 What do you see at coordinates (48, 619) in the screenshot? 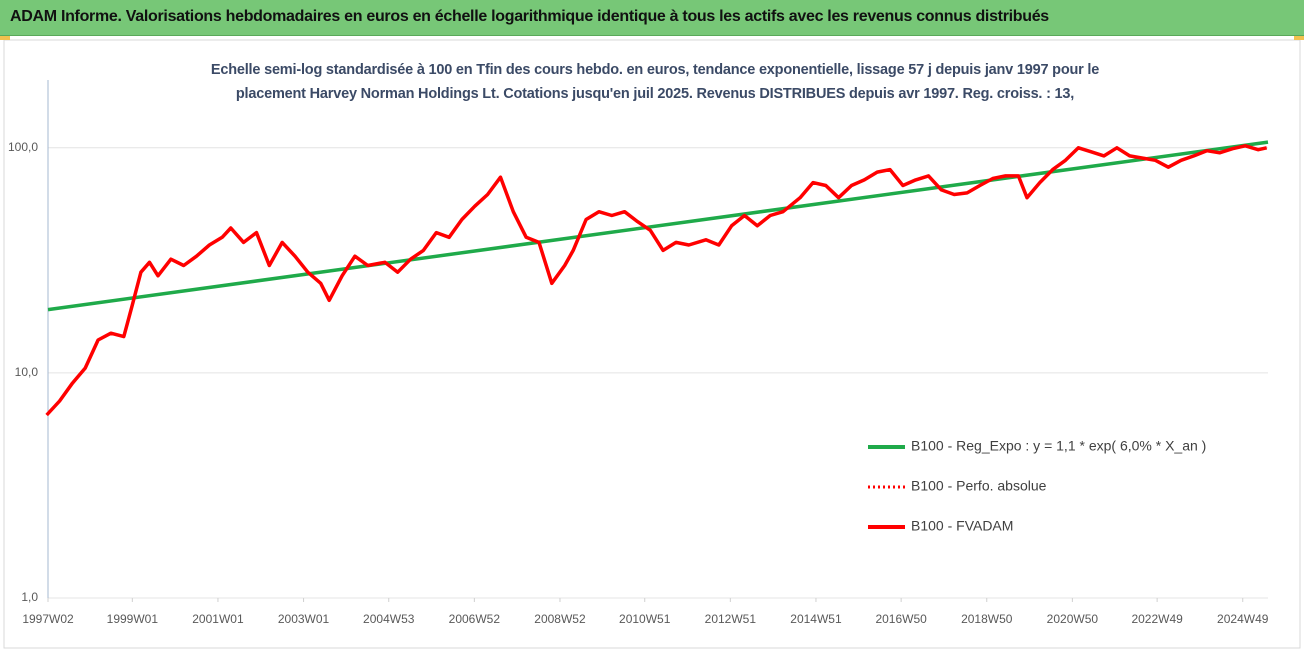
I see `x-tick-label: 1997W02` at bounding box center [48, 619].